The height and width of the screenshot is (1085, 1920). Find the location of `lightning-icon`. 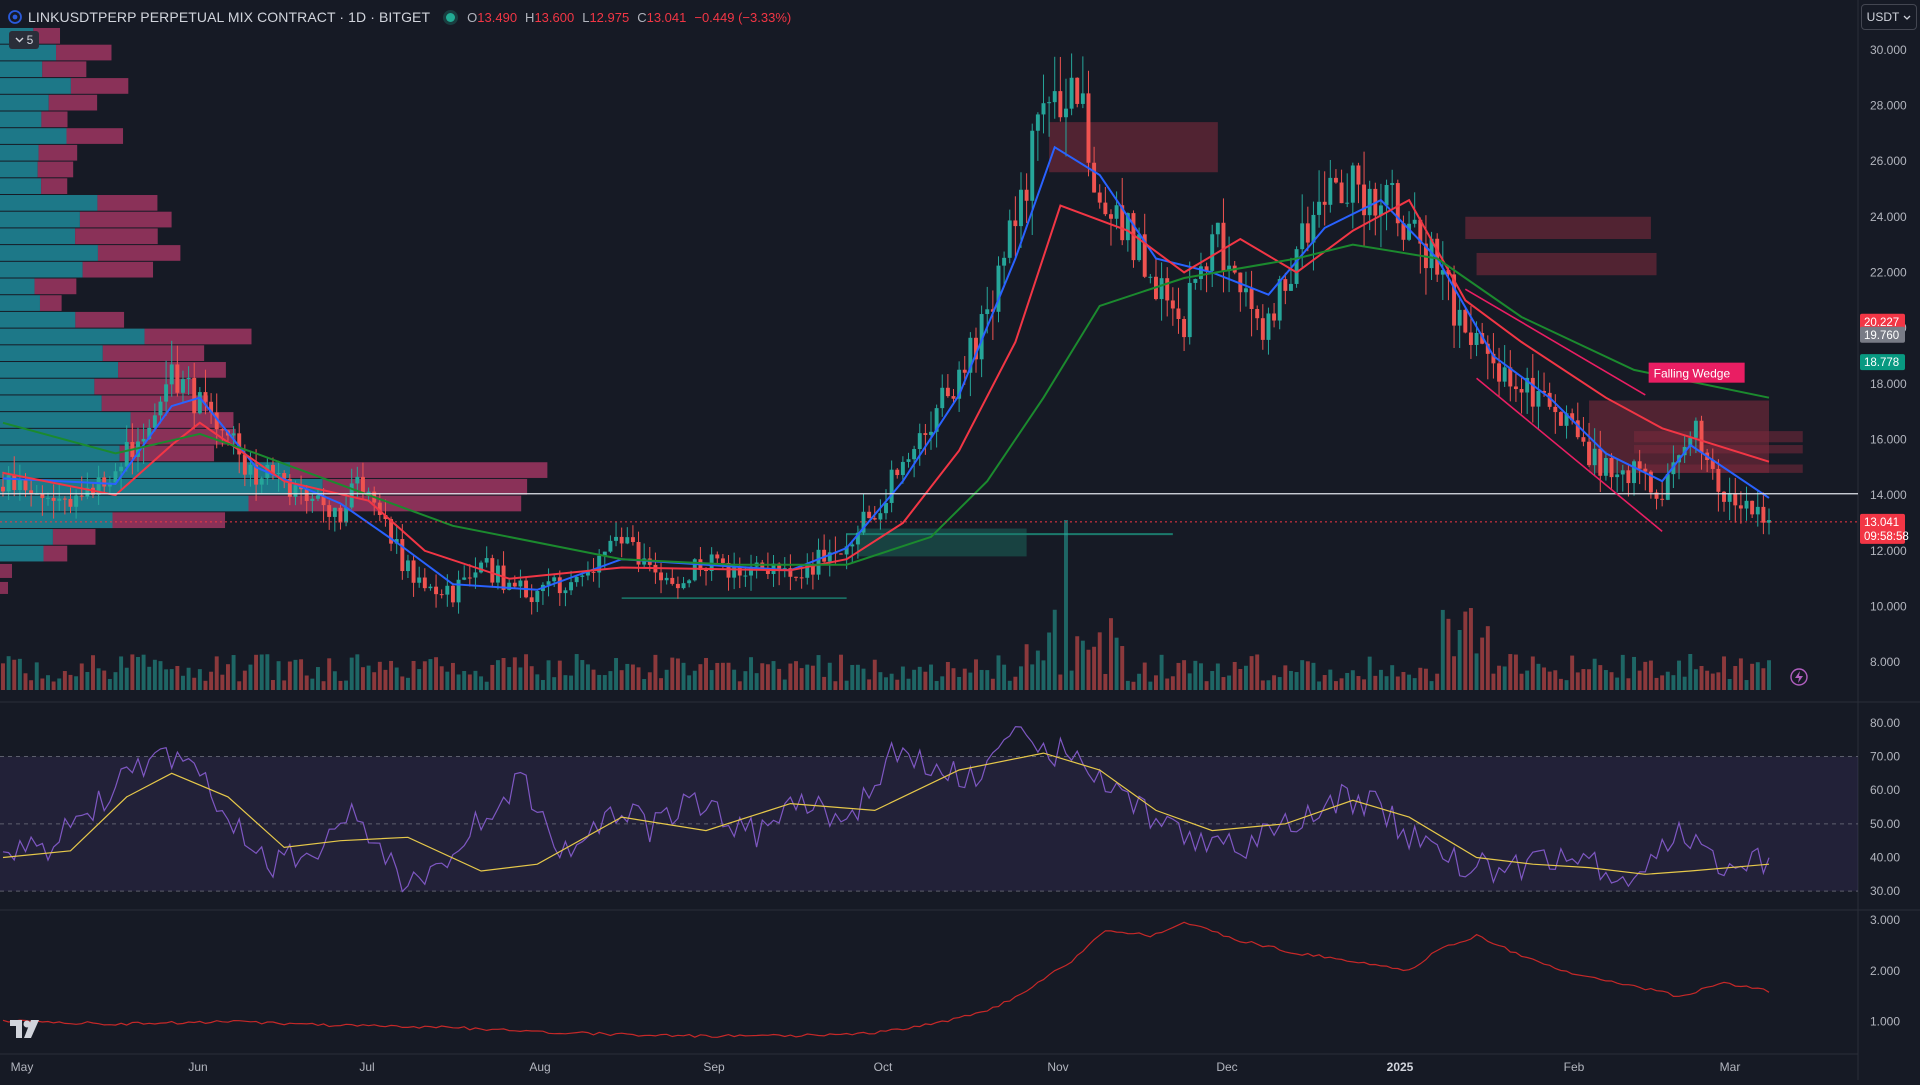

lightning-icon is located at coordinates (1799, 677).